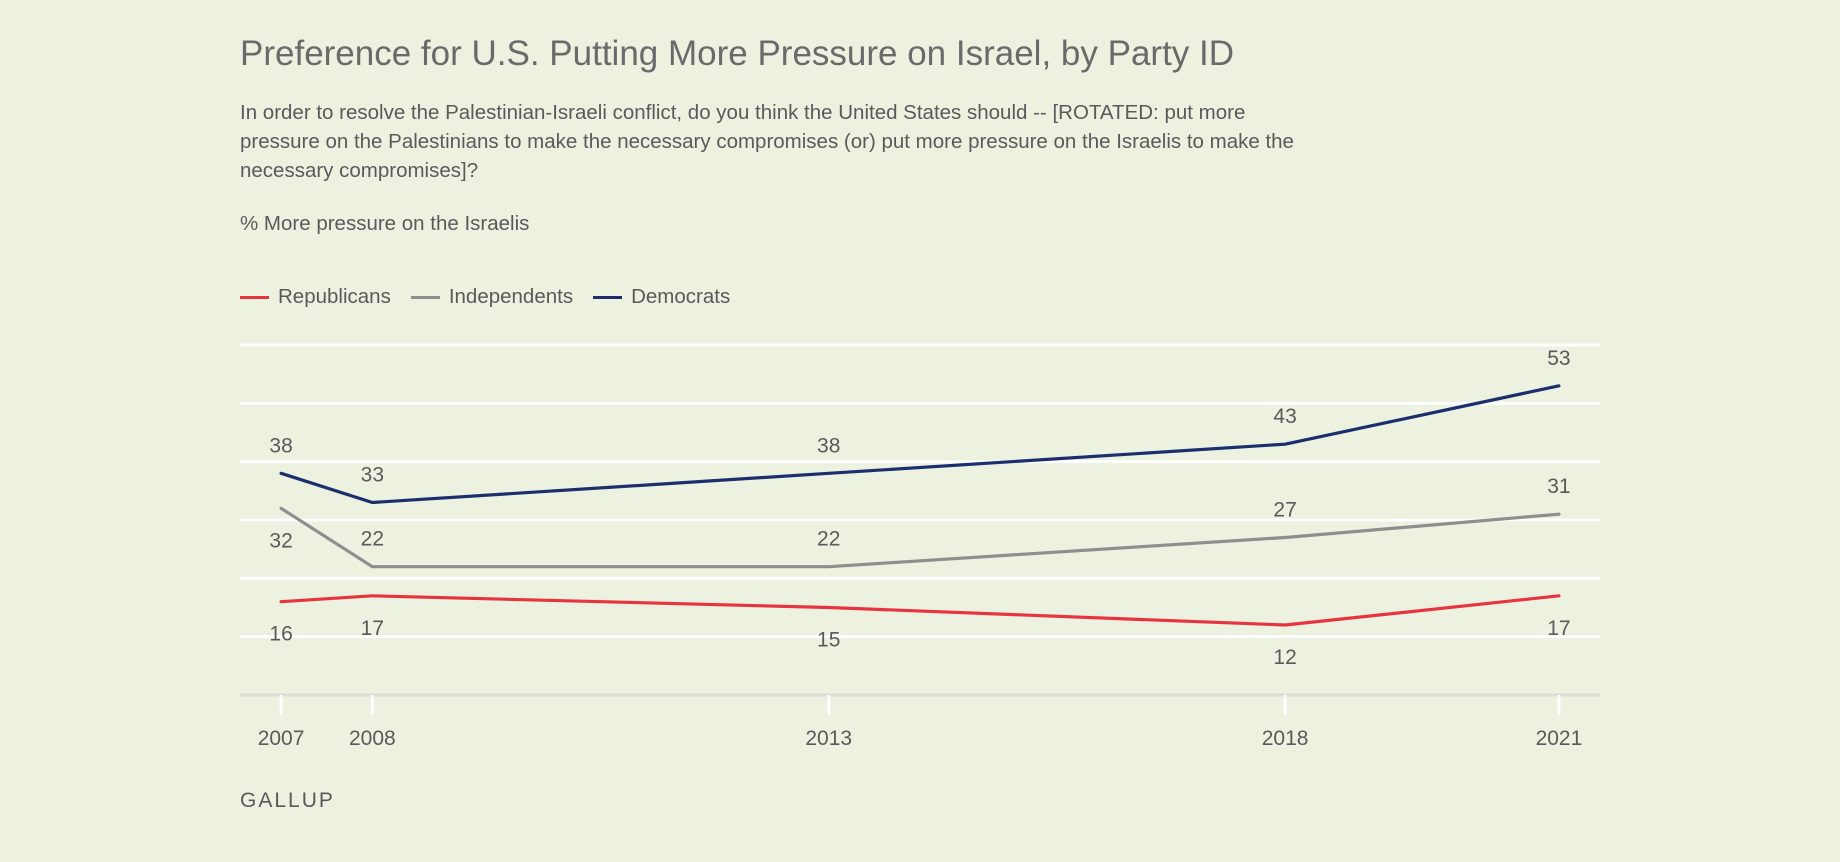  I want to click on legend-swatch-independents, so click(425, 297).